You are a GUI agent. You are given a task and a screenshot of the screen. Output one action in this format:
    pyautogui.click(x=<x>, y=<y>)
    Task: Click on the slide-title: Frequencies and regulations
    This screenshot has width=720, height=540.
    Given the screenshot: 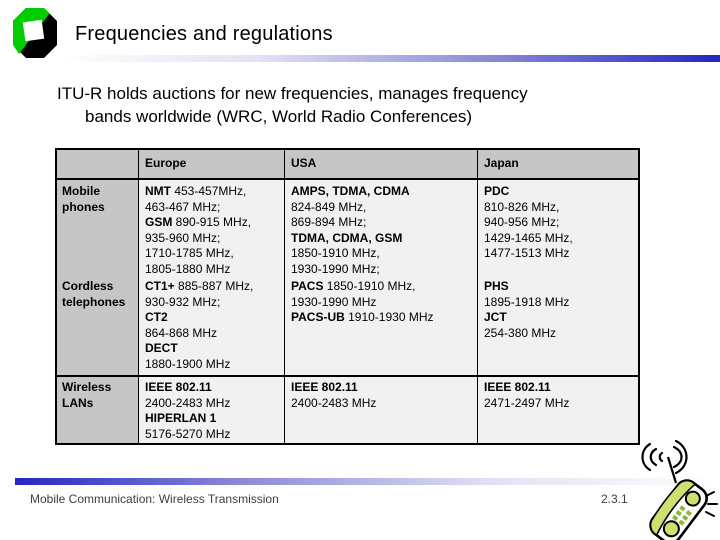 What is the action you would take?
    pyautogui.click(x=204, y=34)
    